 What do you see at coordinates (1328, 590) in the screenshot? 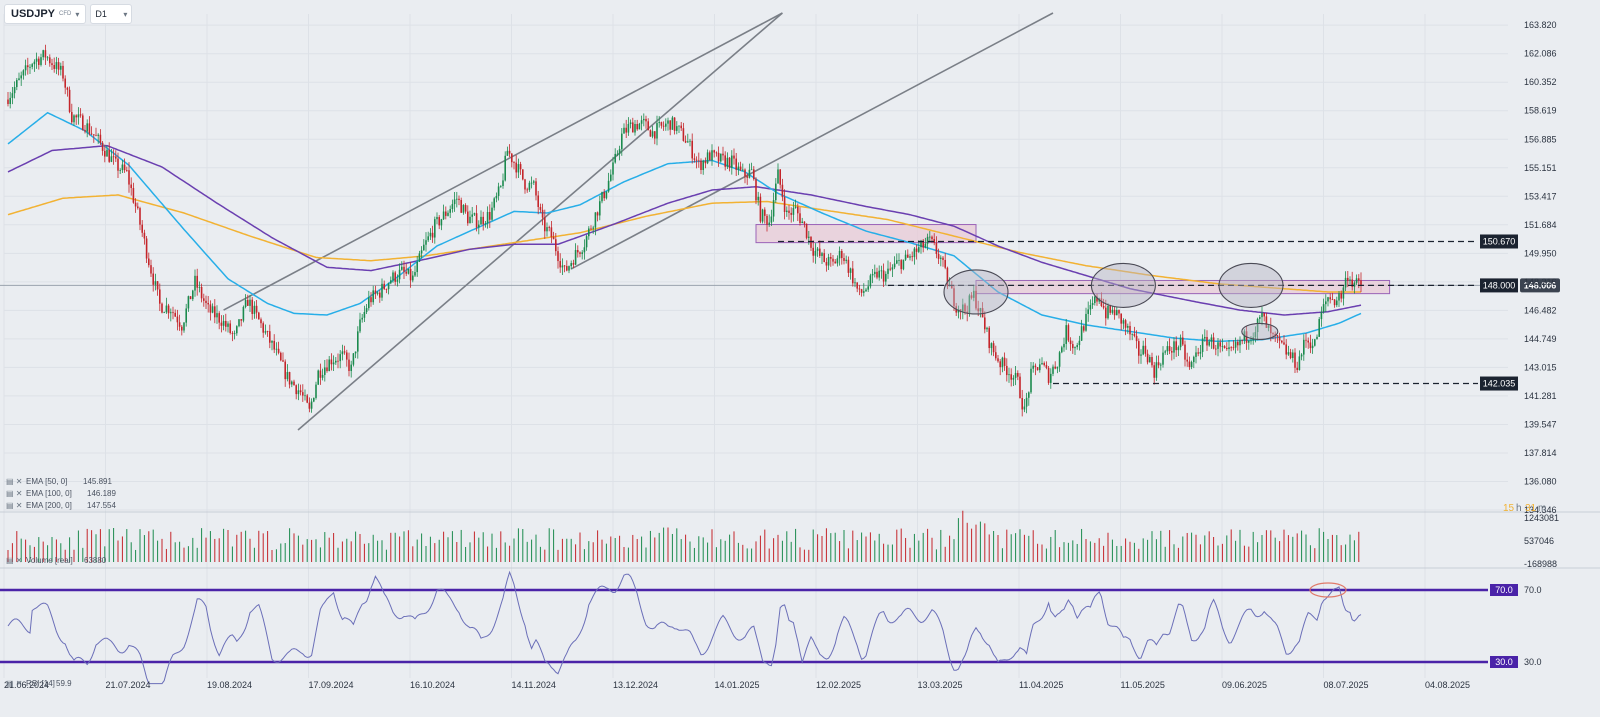
I see `rsi-overbought-highlight` at bounding box center [1328, 590].